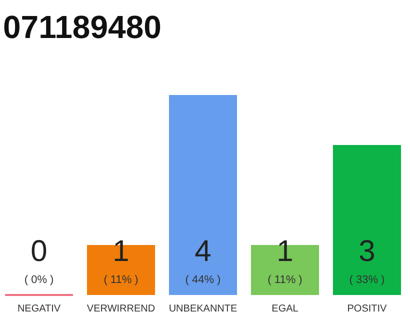 This screenshot has width=410, height=320. Describe the element at coordinates (367, 309) in the screenshot. I see `x-tick-label: POSITIV` at that location.